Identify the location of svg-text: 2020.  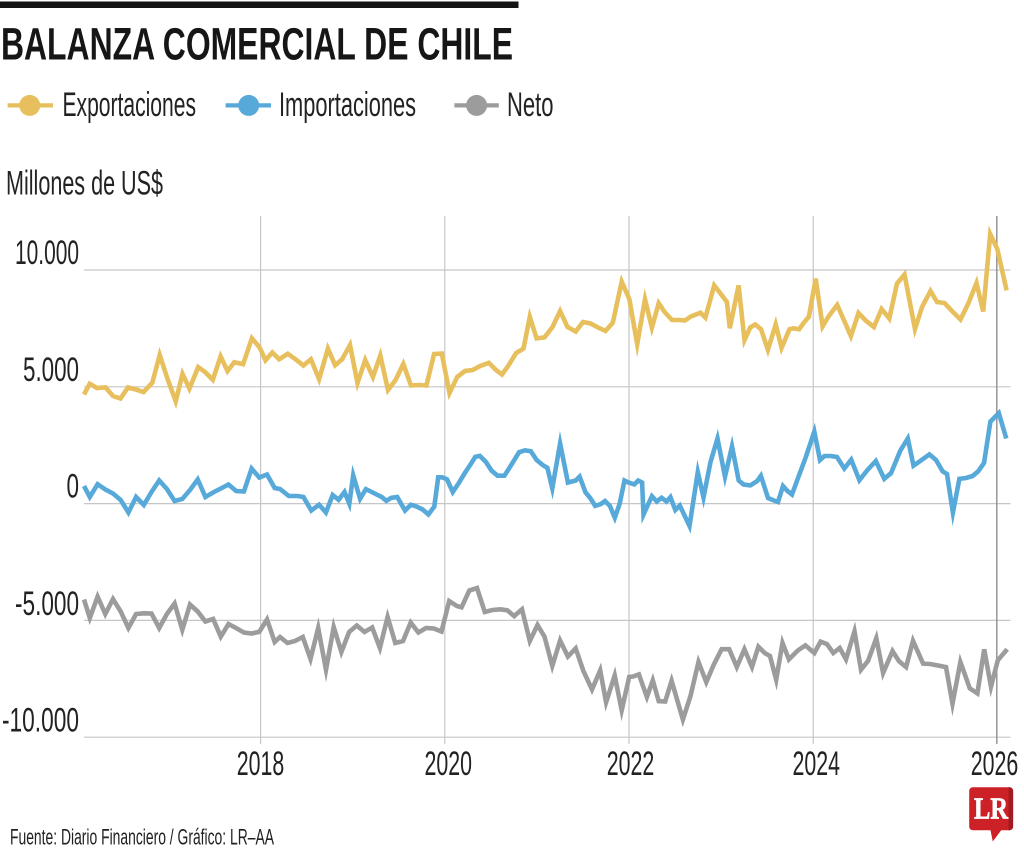
(449, 764).